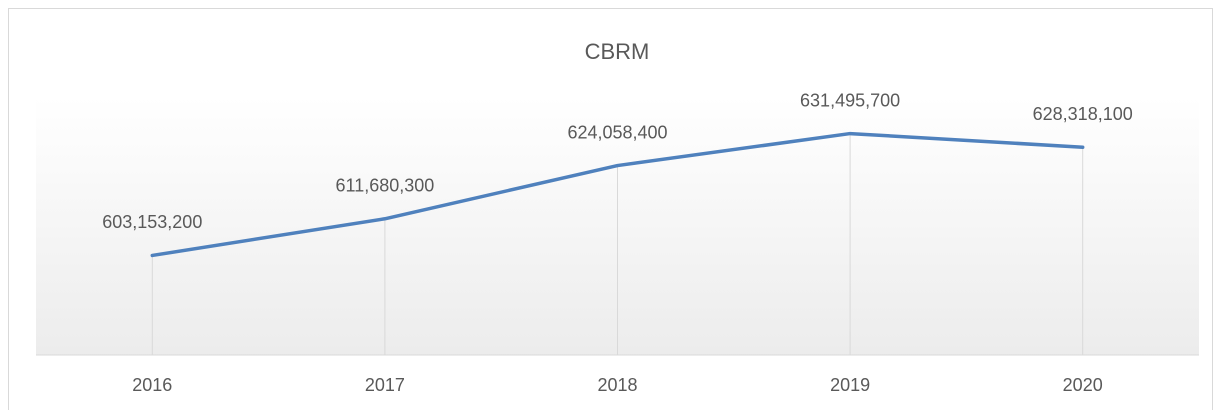  I want to click on data-label: 603,153,200, so click(152, 222).